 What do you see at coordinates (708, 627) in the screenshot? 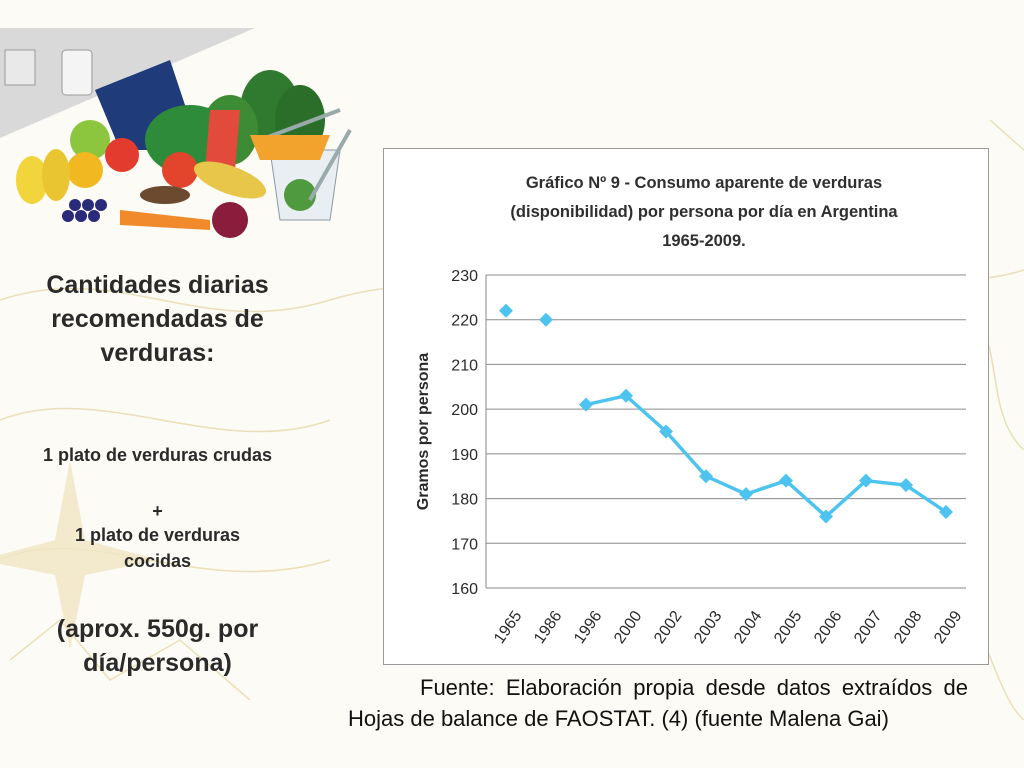
I see `x-tick-label: 2003` at bounding box center [708, 627].